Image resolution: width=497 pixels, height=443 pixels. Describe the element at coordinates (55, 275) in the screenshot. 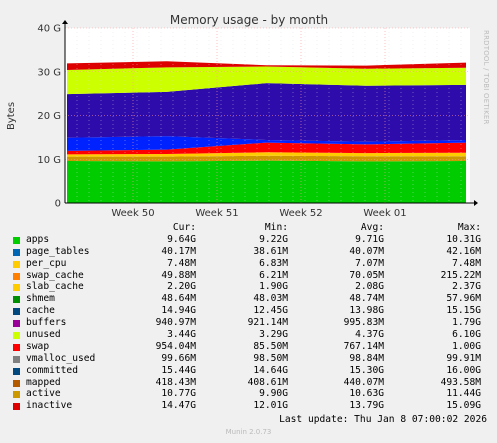

I see `legend-label: swap_cache` at that location.